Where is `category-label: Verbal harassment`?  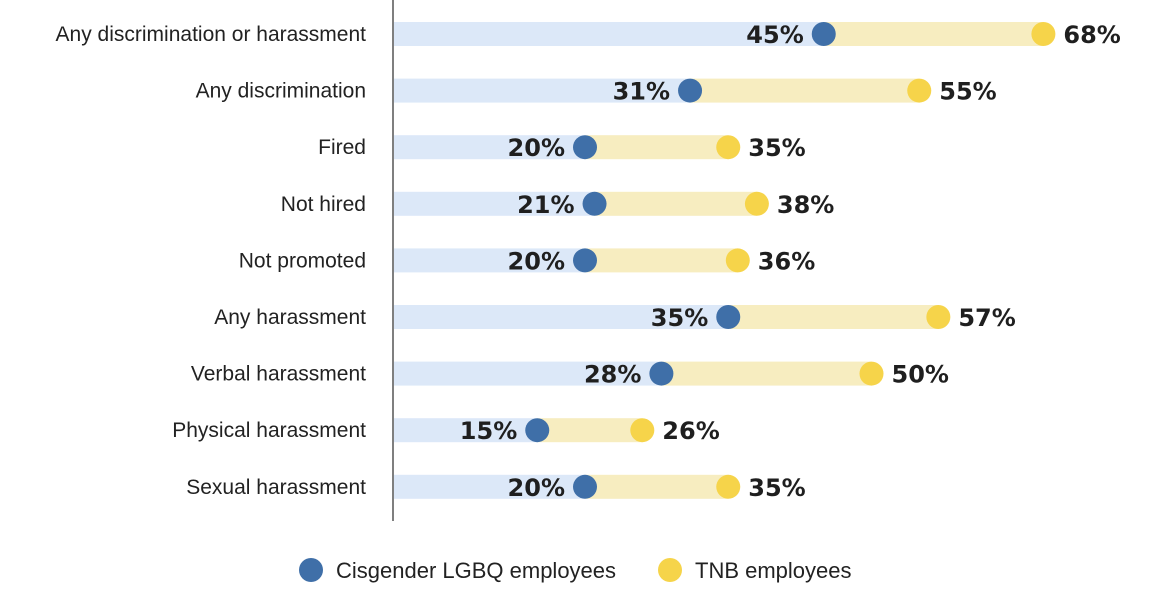
category-label: Verbal harassment is located at coordinates (278, 374).